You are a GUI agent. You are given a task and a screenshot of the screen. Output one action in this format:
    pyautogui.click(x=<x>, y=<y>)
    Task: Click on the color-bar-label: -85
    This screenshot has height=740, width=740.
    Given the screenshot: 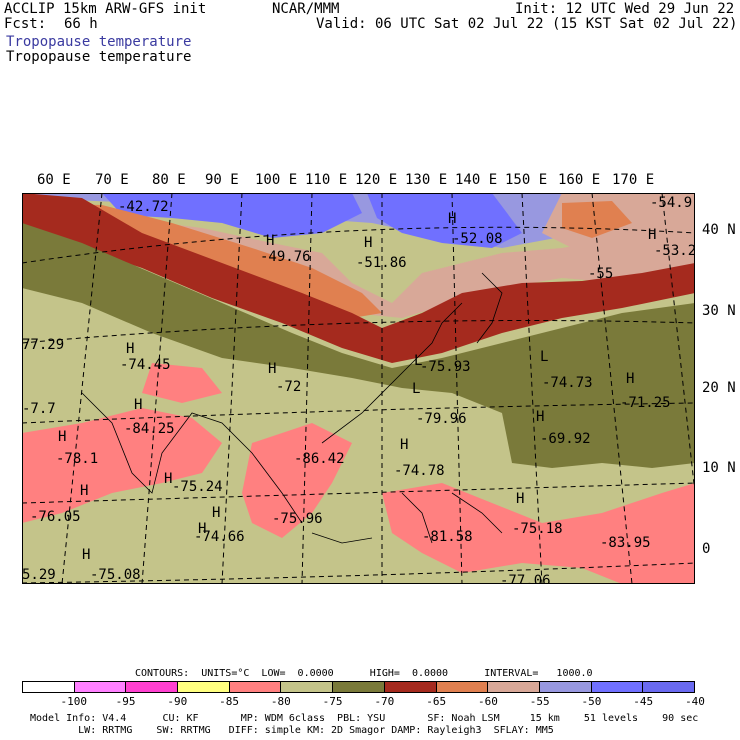 What is the action you would take?
    pyautogui.click(x=229, y=701)
    